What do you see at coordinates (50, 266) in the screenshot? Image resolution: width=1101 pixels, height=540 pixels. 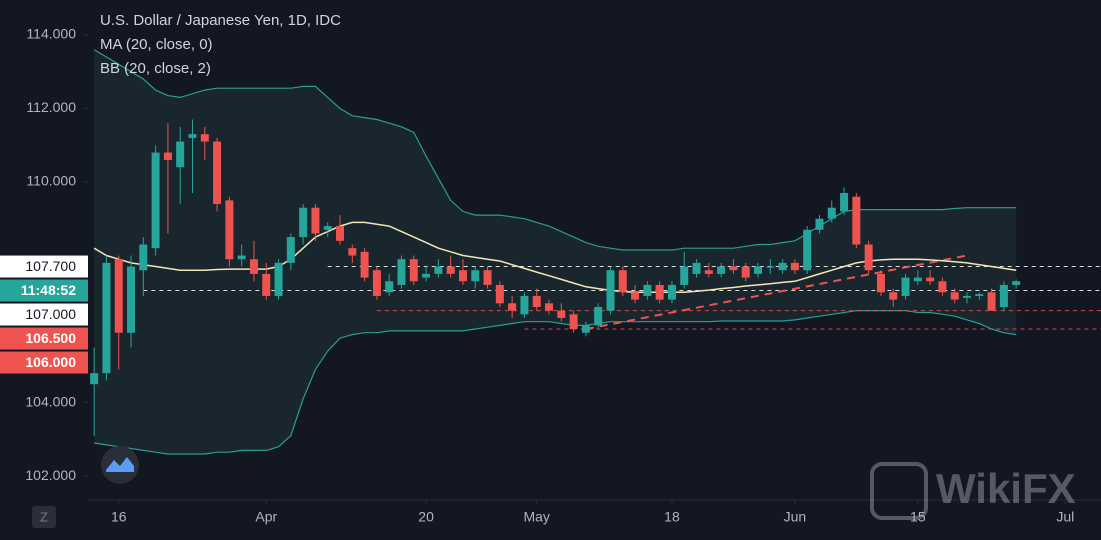 I see `price-label: 107.700` at bounding box center [50, 266].